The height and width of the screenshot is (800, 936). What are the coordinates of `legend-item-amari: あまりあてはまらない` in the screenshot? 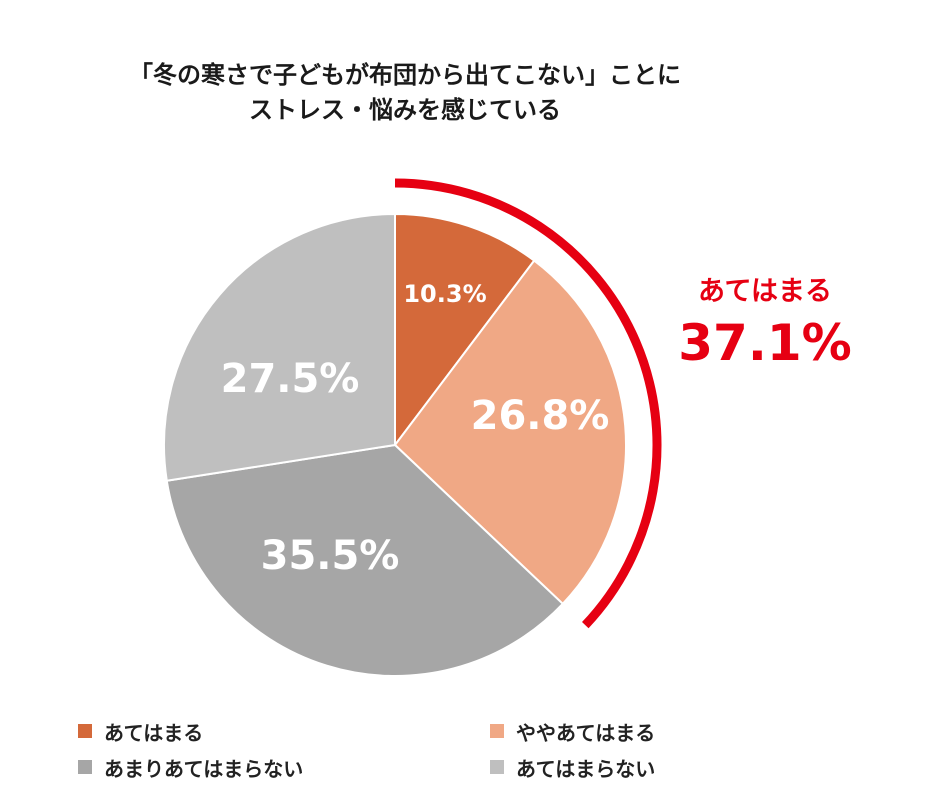 It's located at (284, 767).